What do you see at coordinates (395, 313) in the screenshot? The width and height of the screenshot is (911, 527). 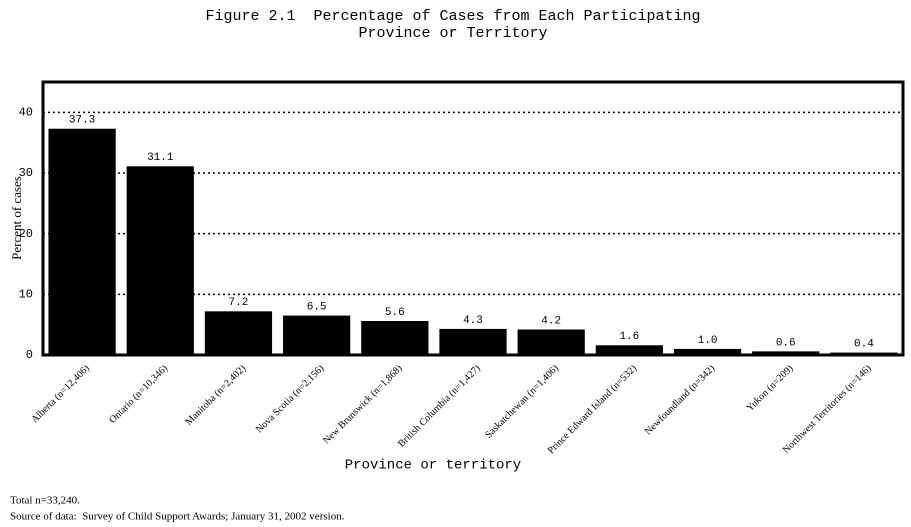 I see `data-label: 5.6` at bounding box center [395, 313].